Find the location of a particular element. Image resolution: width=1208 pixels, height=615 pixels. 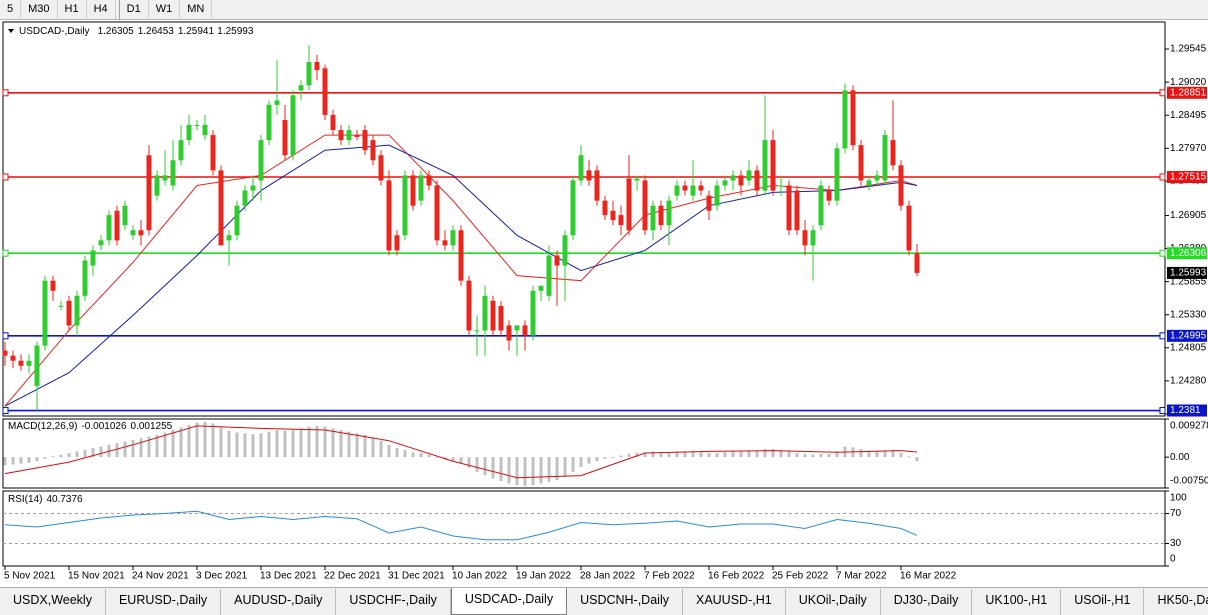

timeframe-button: H4 is located at coordinates (101, 9).